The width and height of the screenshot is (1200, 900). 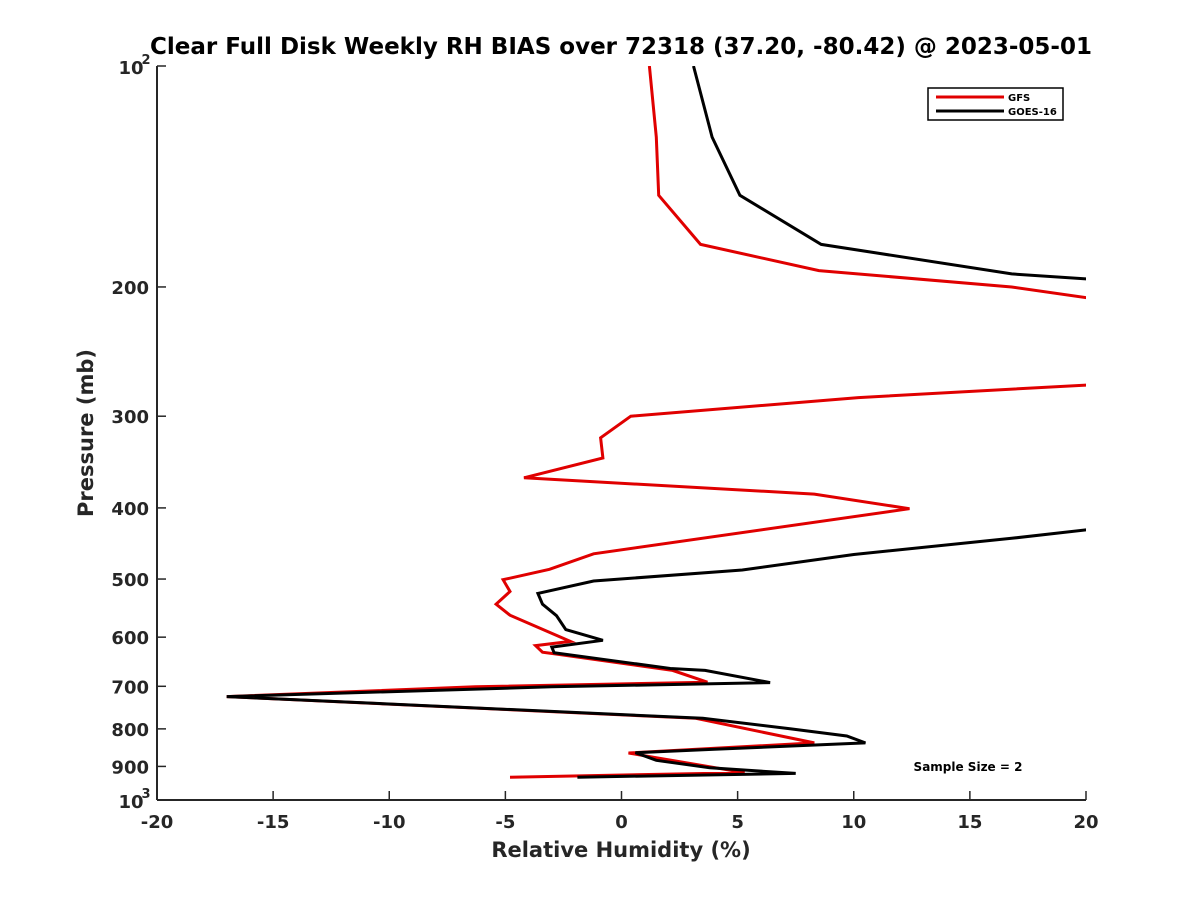 What do you see at coordinates (1032, 112) in the screenshot?
I see `legend-label-goes16: GOES-16` at bounding box center [1032, 112].